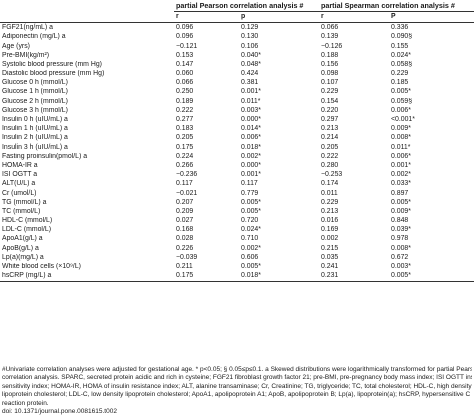 The image size is (474, 419). I want to click on spearman-r-header: r, so click(354, 17).